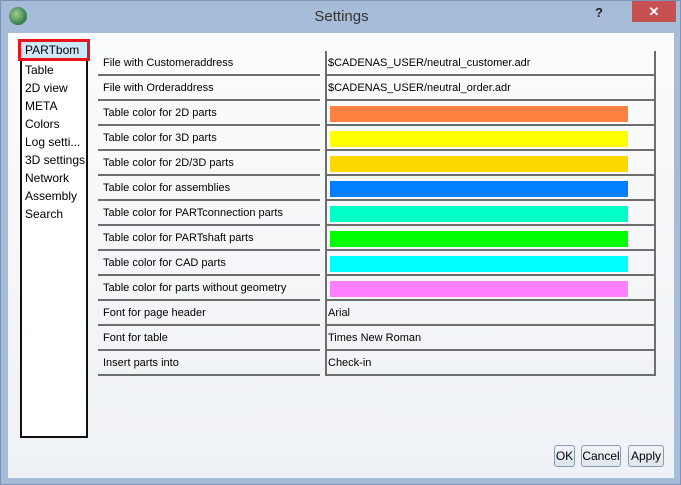 This screenshot has height=485, width=681. Describe the element at coordinates (601, 456) in the screenshot. I see `cancel-button: Cancel` at that location.